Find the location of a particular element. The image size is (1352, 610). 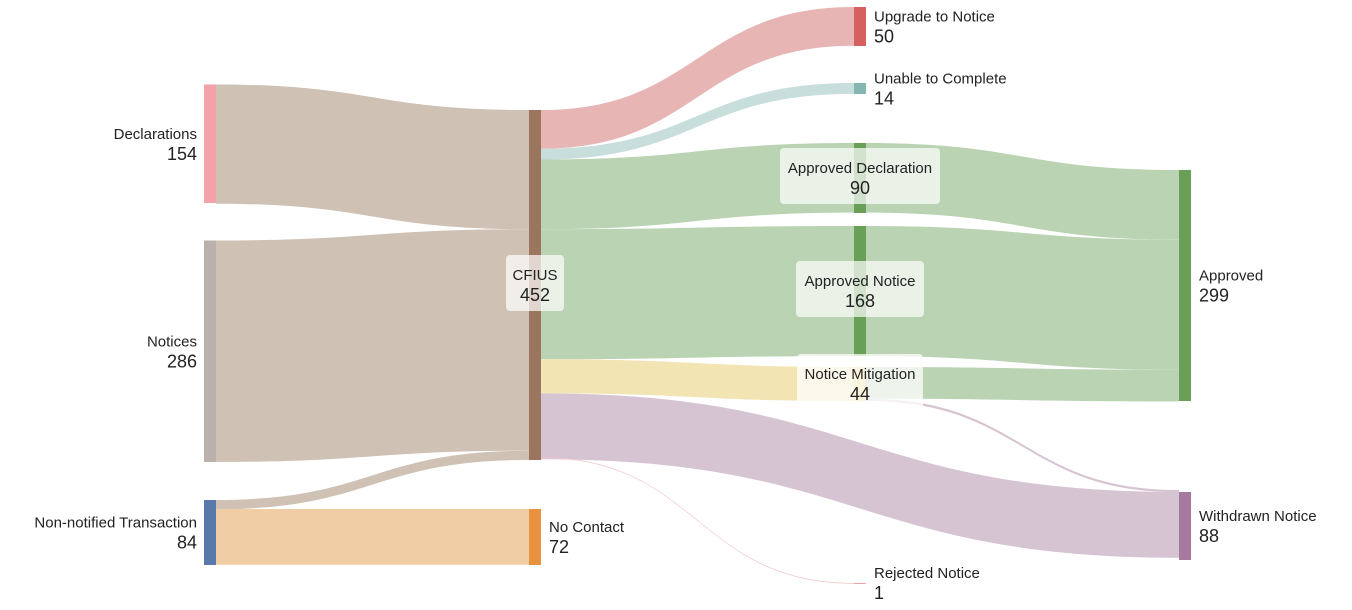

node-value-non-notified: 84 is located at coordinates (187, 543).